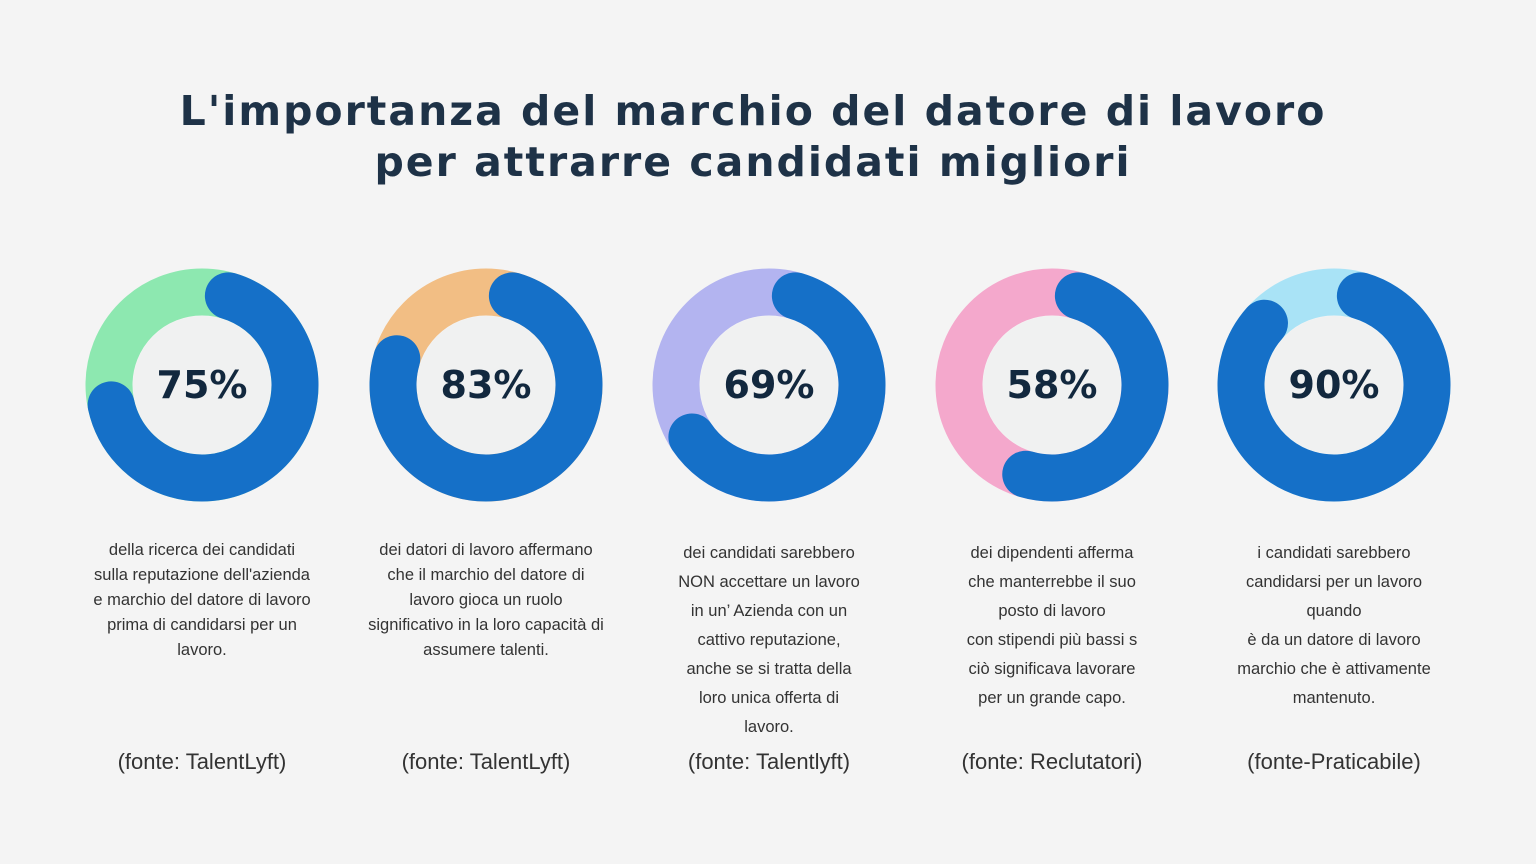 Image resolution: width=1536 pixels, height=864 pixels. Describe the element at coordinates (202, 625) in the screenshot. I see `description-line: prima di candidarsi per un` at that location.